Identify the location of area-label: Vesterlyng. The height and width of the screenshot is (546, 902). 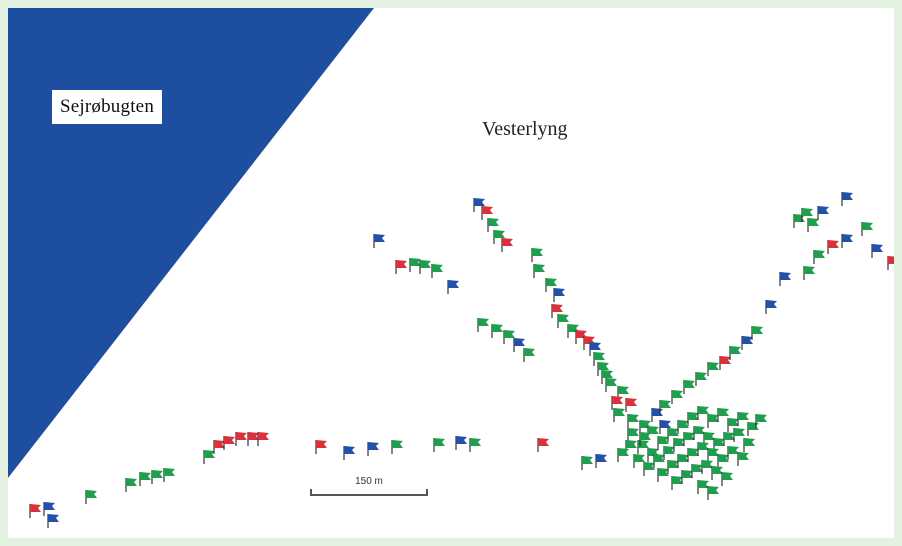
(525, 129).